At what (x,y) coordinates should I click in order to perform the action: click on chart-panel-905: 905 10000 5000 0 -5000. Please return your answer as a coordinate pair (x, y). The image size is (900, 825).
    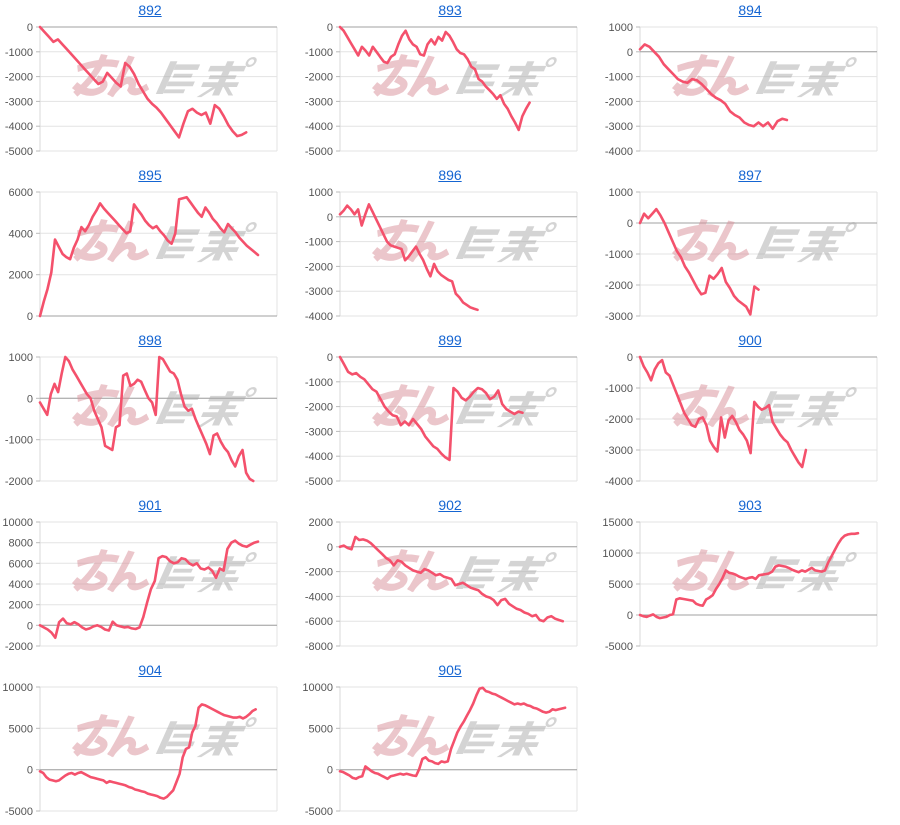
    Looking at the image, I should click on (450, 742).